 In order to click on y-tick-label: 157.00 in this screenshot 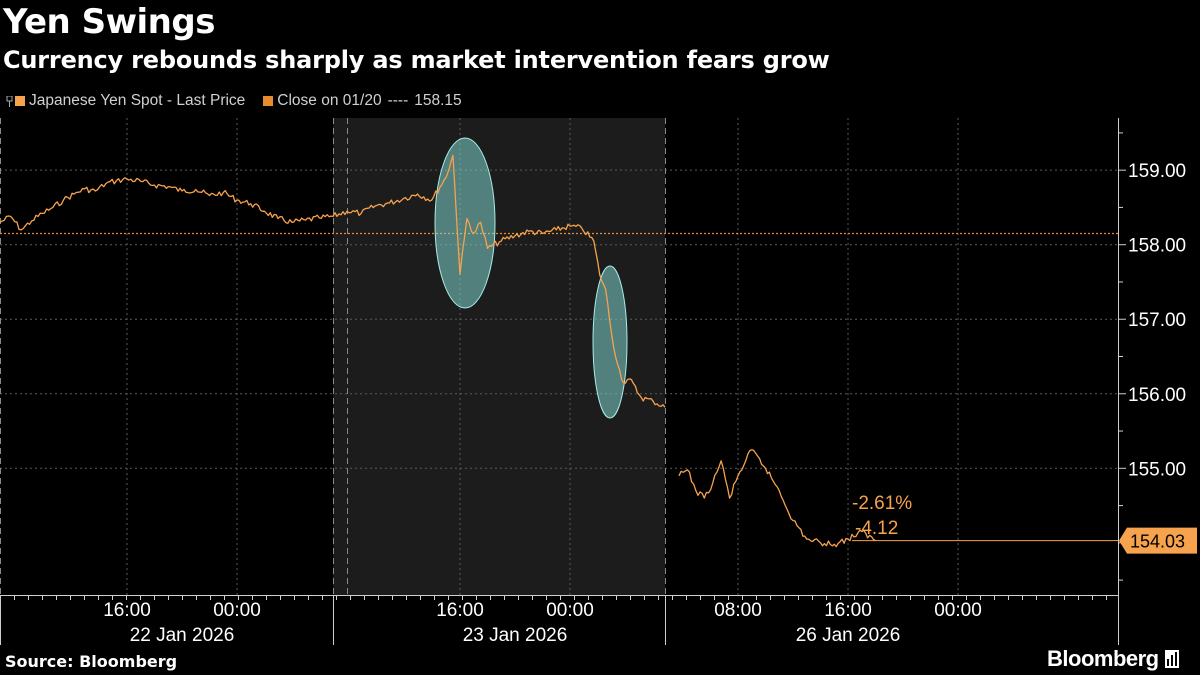, I will do `click(1157, 320)`.